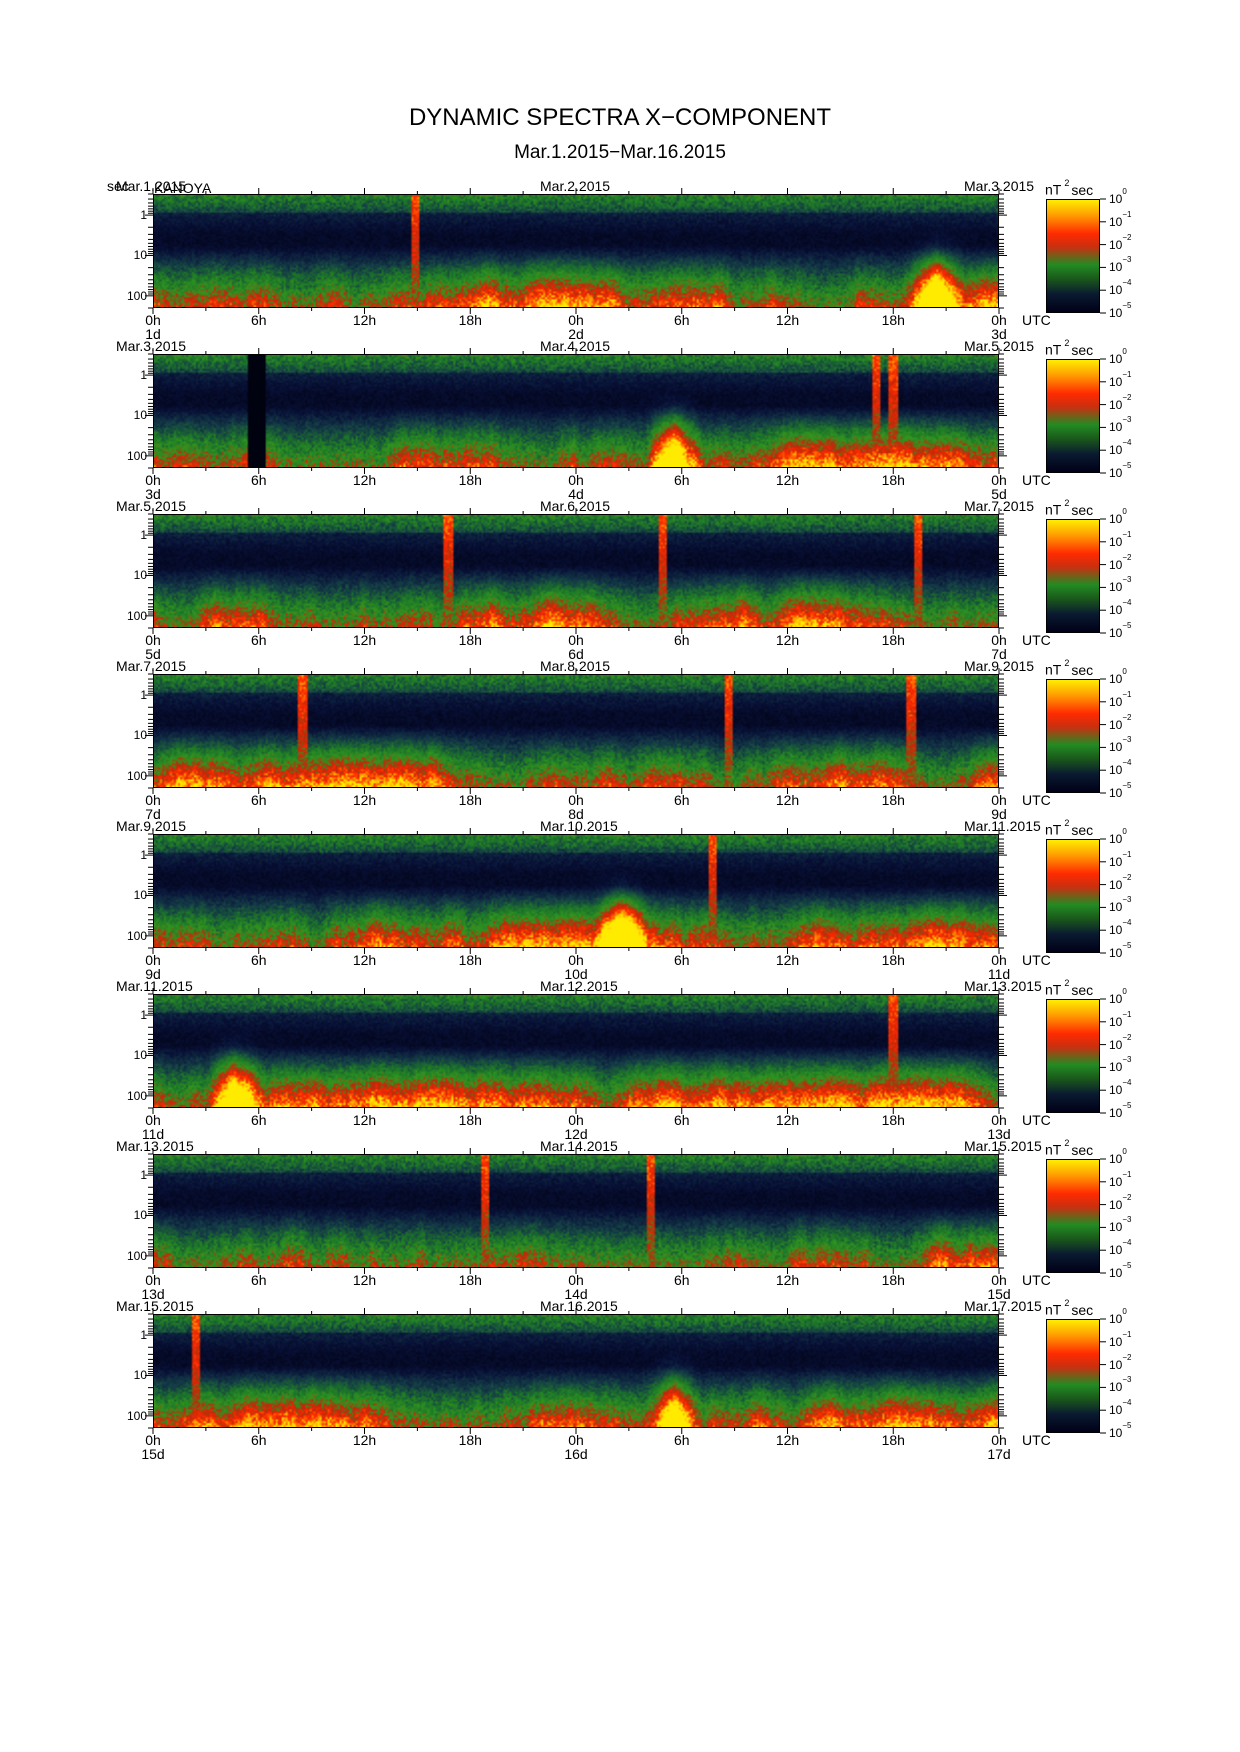  Describe the element at coordinates (1120, 607) in the screenshot. I see `colorbar-tick-label: 10−4` at that location.